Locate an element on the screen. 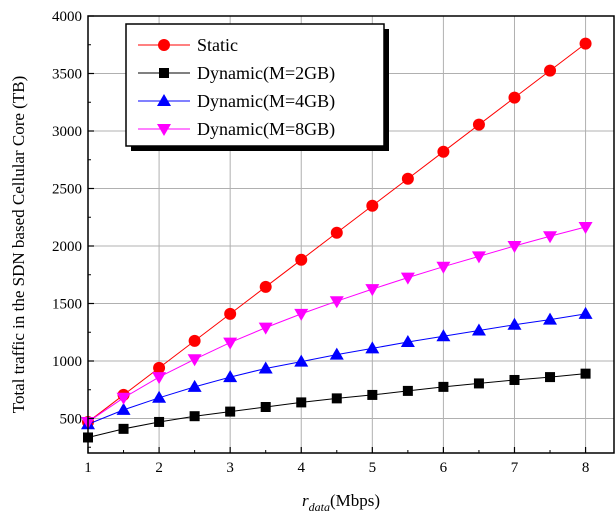 The height and width of the screenshot is (521, 616). x-tick-label: 3 is located at coordinates (230, 468).